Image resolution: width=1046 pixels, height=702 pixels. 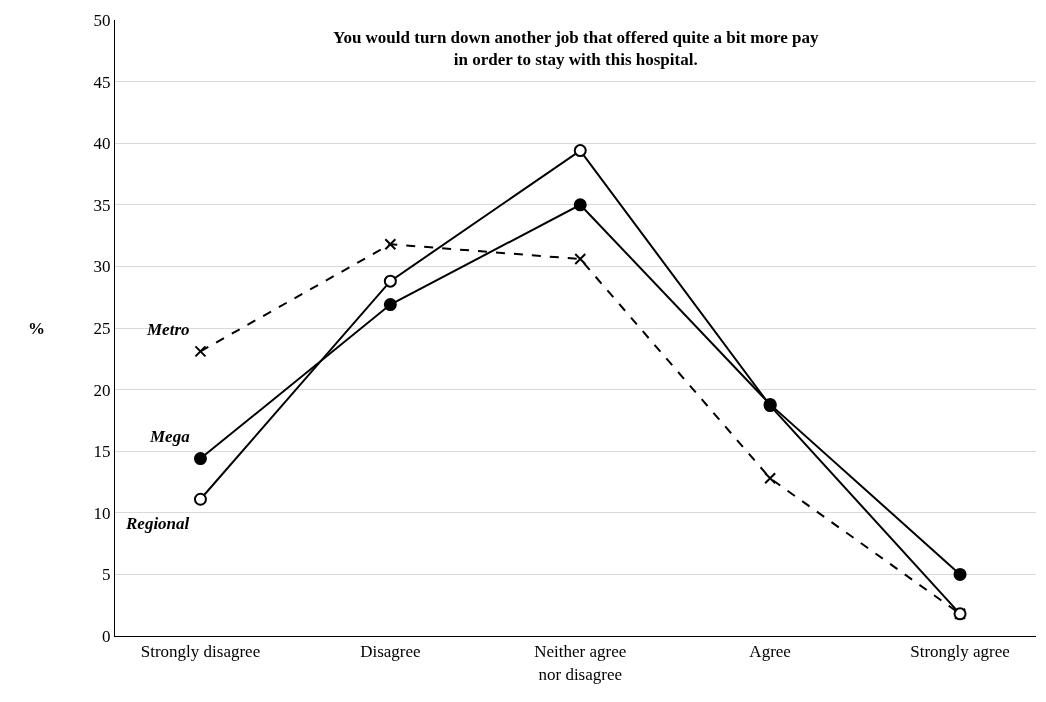 What do you see at coordinates (102, 390) in the screenshot?
I see `y-tick-label: 20` at bounding box center [102, 390].